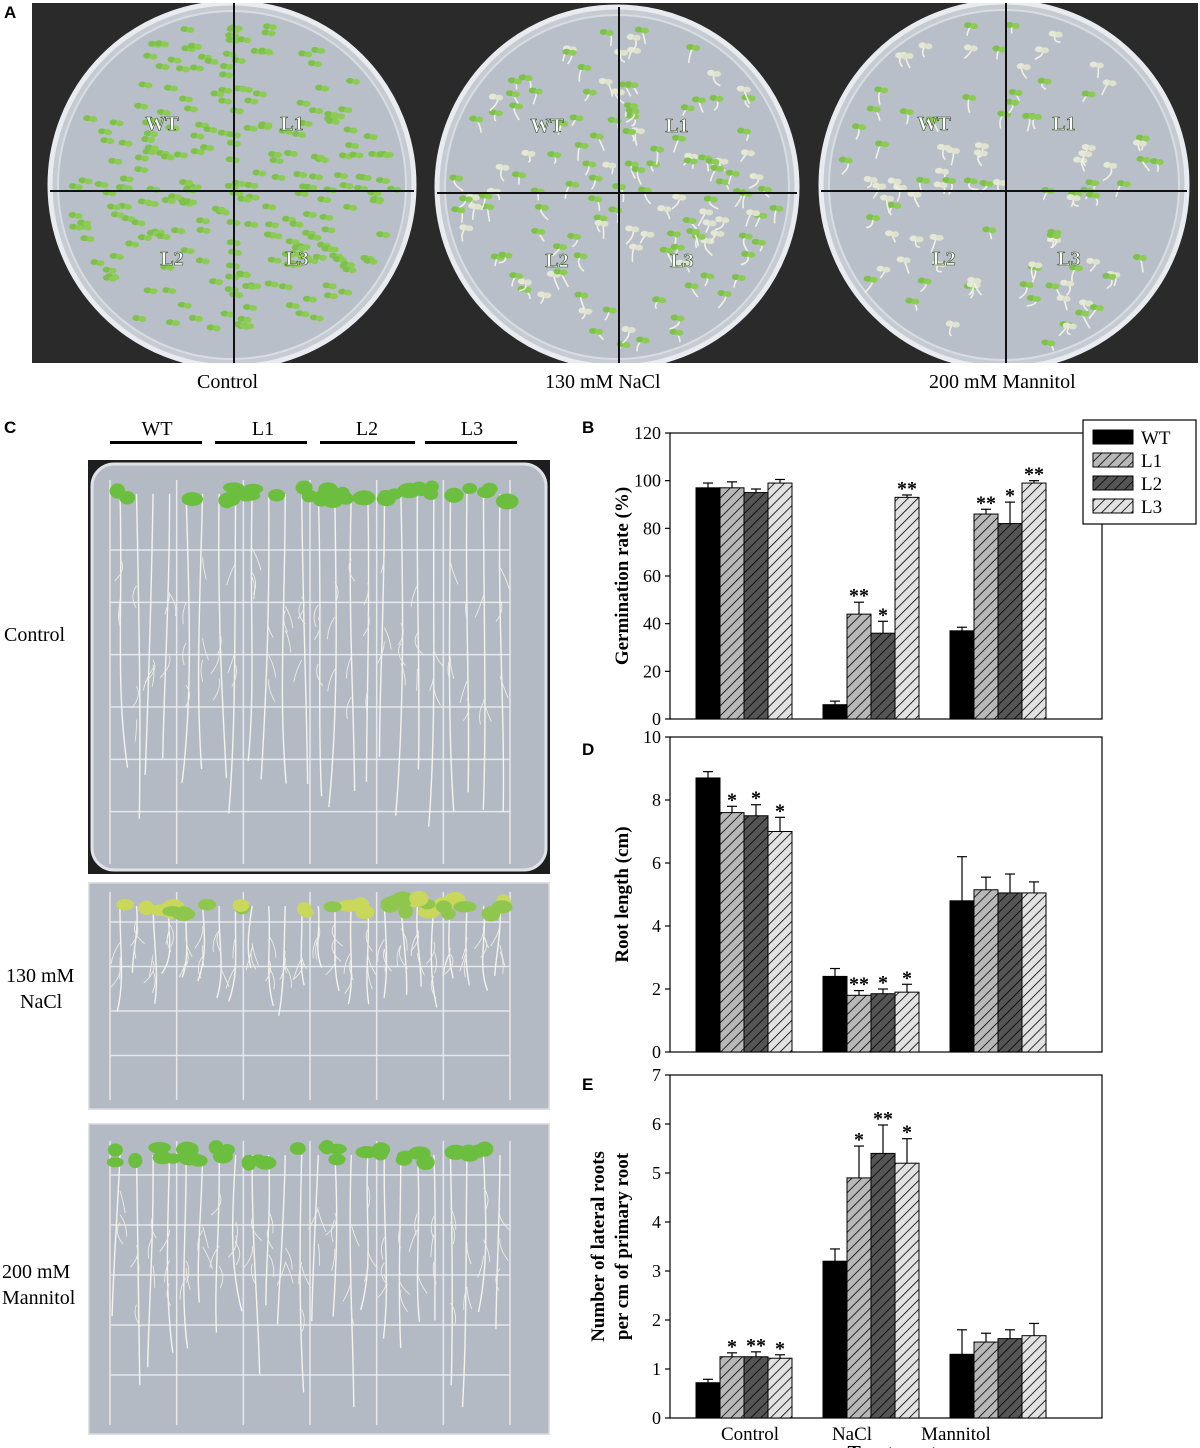  What do you see at coordinates (1113, 460) in the screenshot?
I see `legend-swatch-l1` at bounding box center [1113, 460].